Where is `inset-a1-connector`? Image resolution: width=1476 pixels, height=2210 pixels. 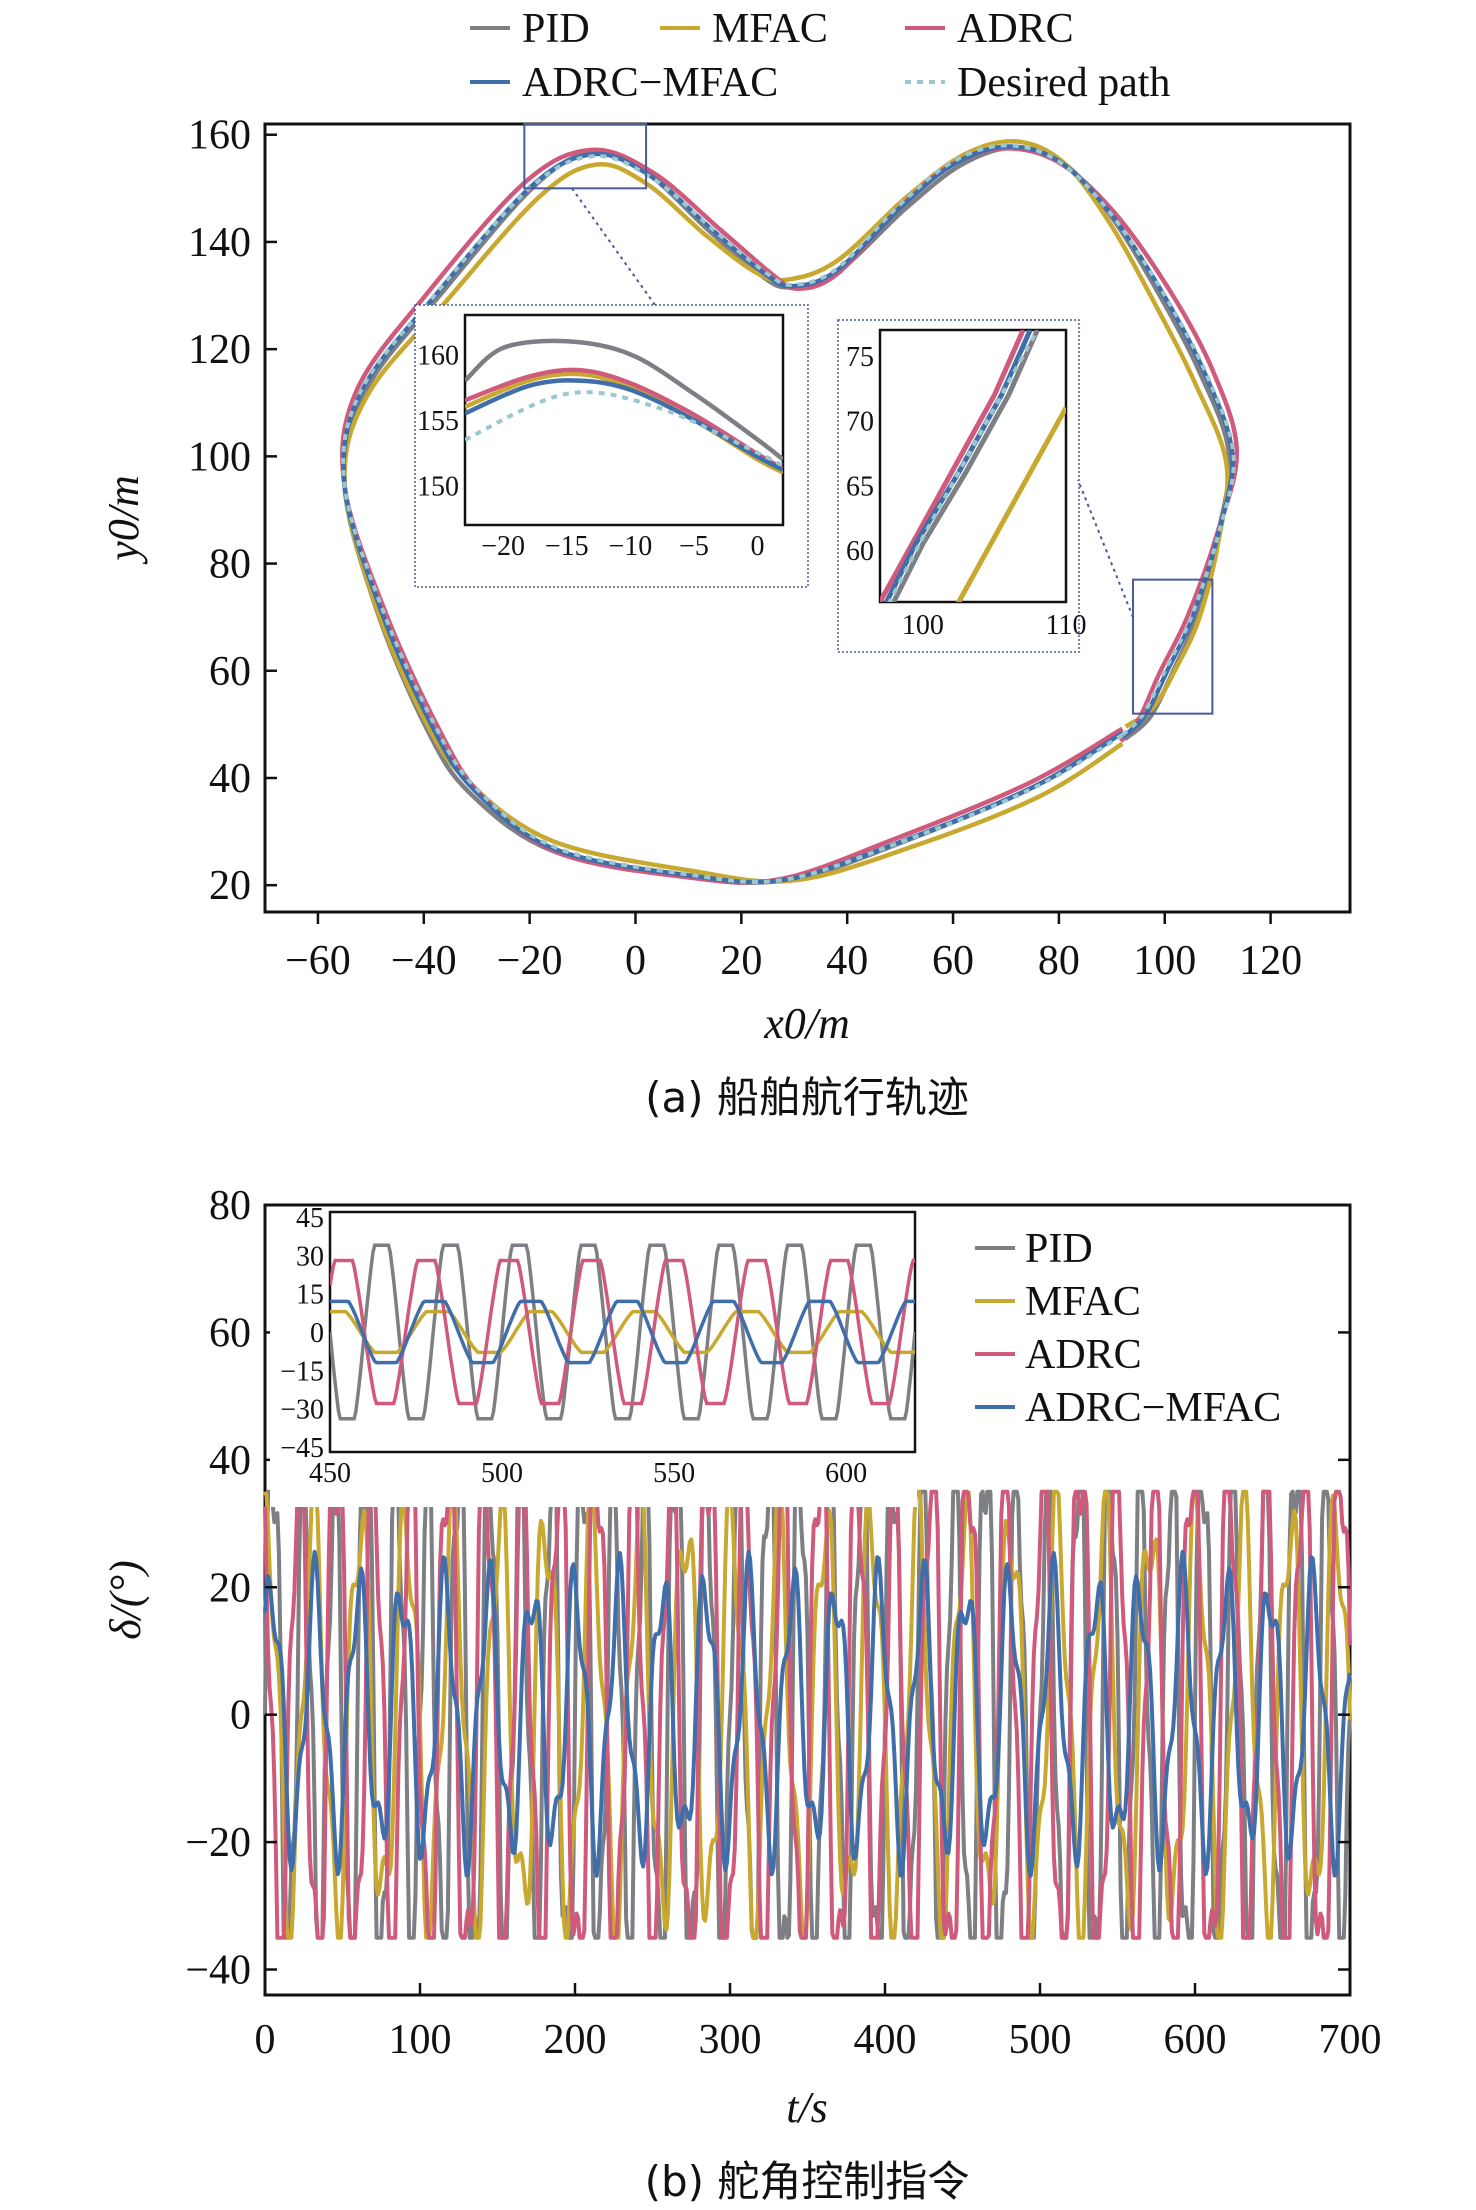
inset-a1-connector is located at coordinates (613, 246).